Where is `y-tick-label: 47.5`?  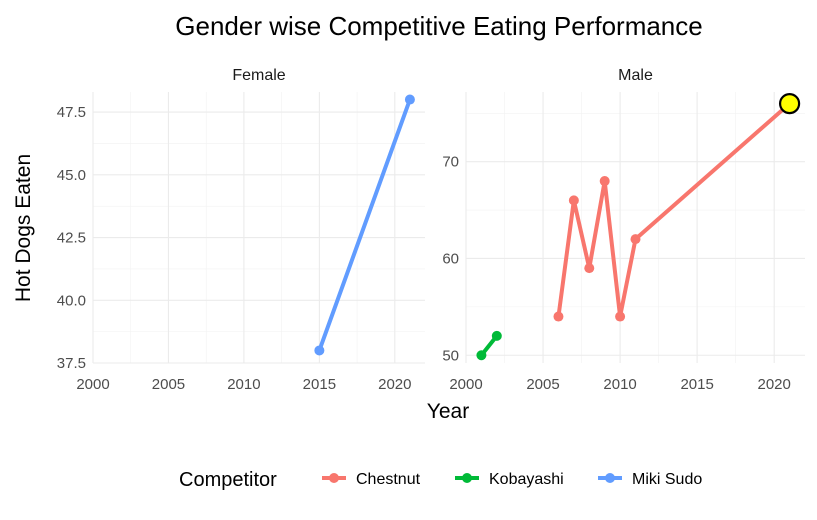 y-tick-label: 47.5 is located at coordinates (71, 112).